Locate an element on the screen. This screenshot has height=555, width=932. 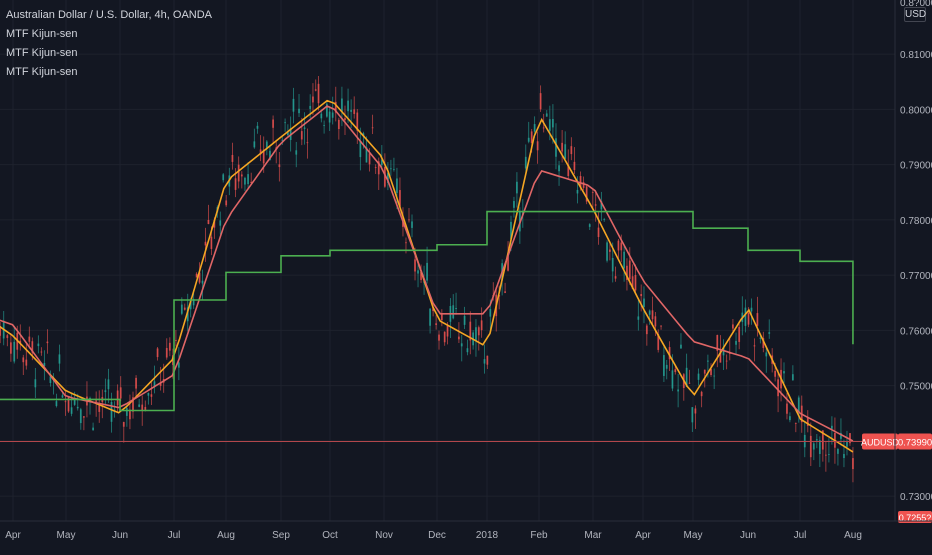
indicator-label-3: MTF Kijun-sen is located at coordinates (42, 72).